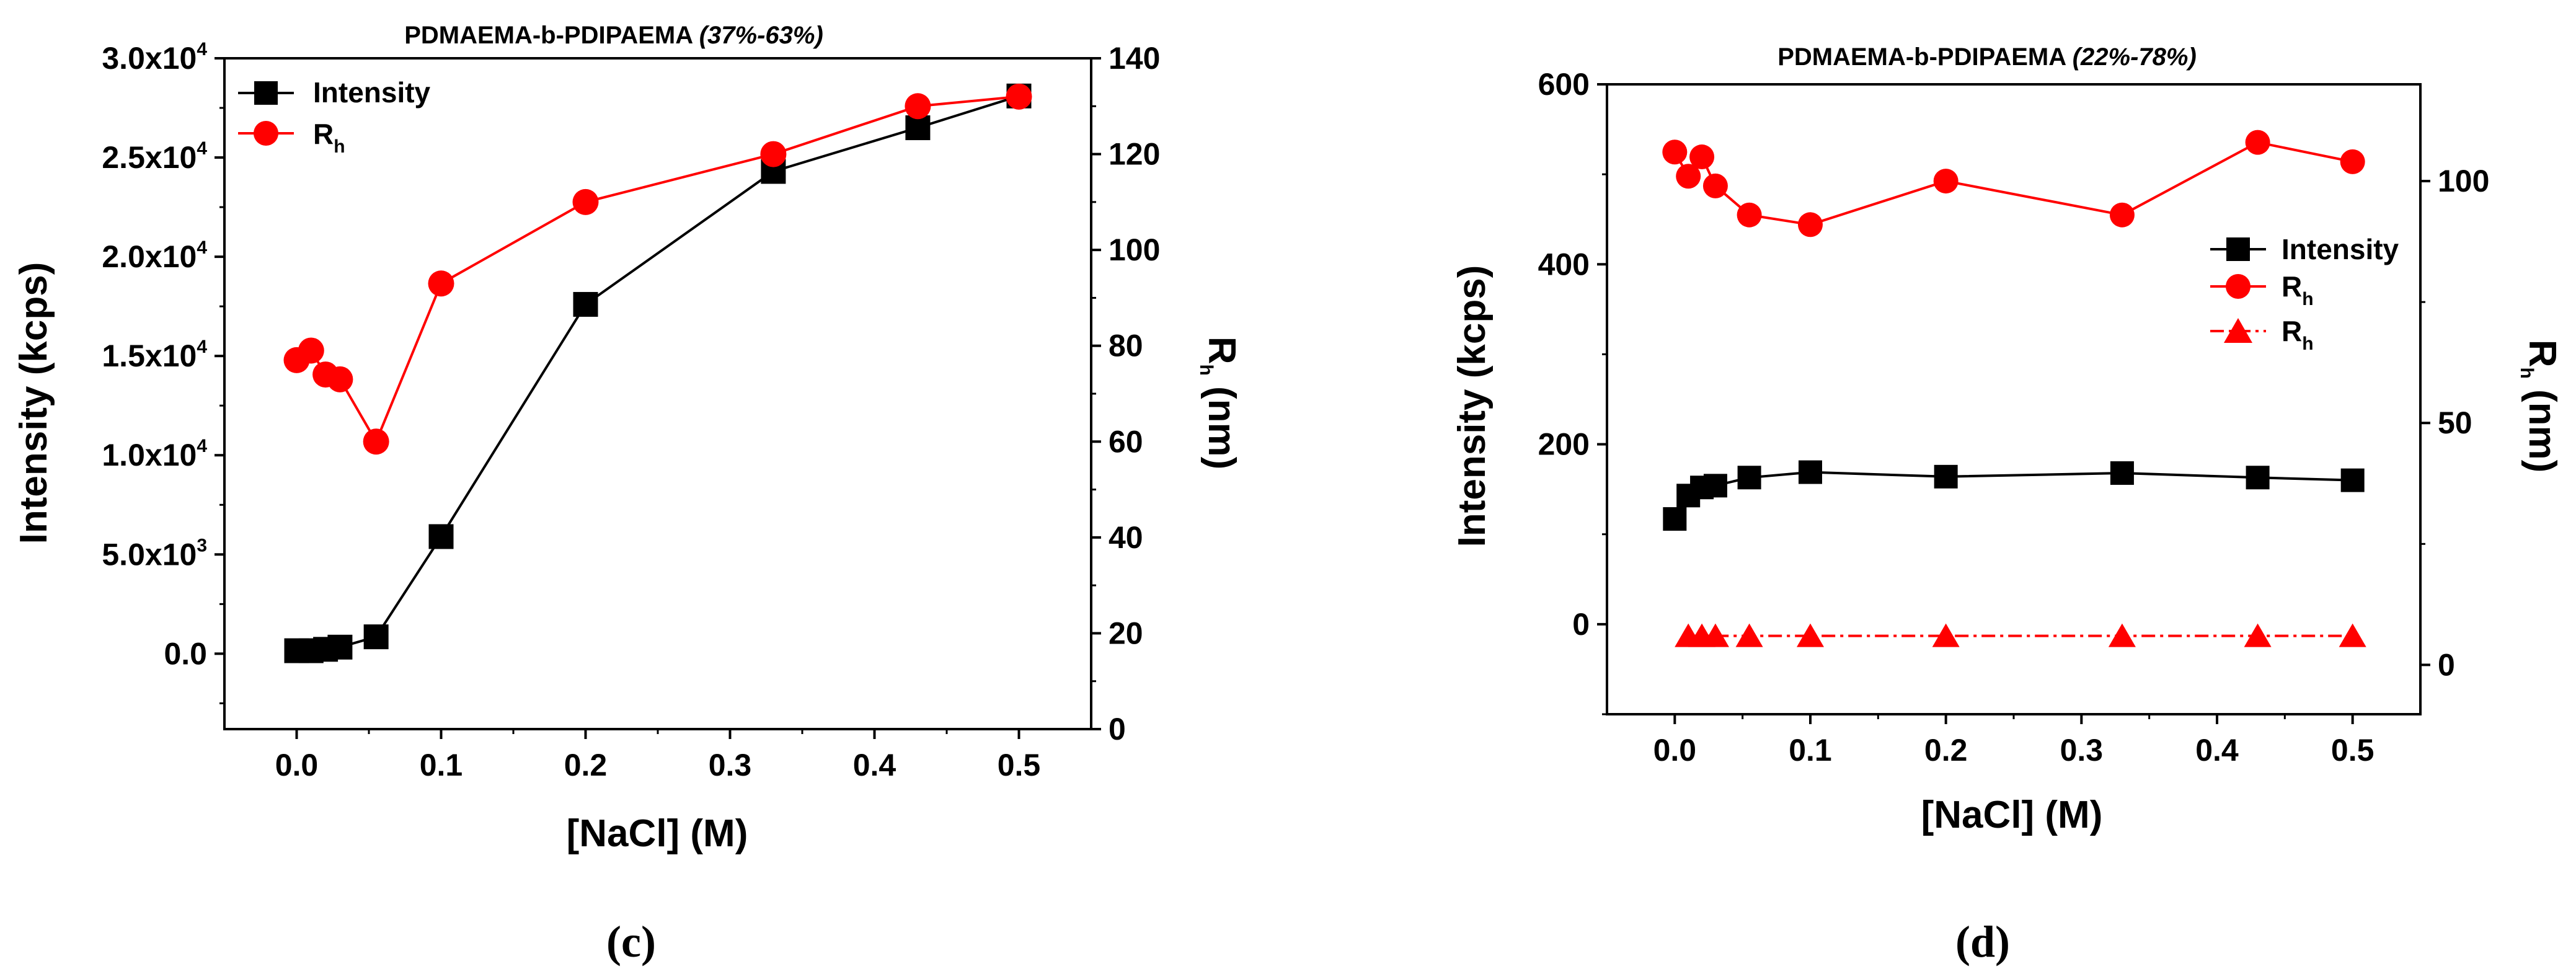 Image resolution: width=2576 pixels, height=974 pixels. Describe the element at coordinates (2012, 815) in the screenshot. I see `x-axis-label-d: [NaCl] (M)` at that location.